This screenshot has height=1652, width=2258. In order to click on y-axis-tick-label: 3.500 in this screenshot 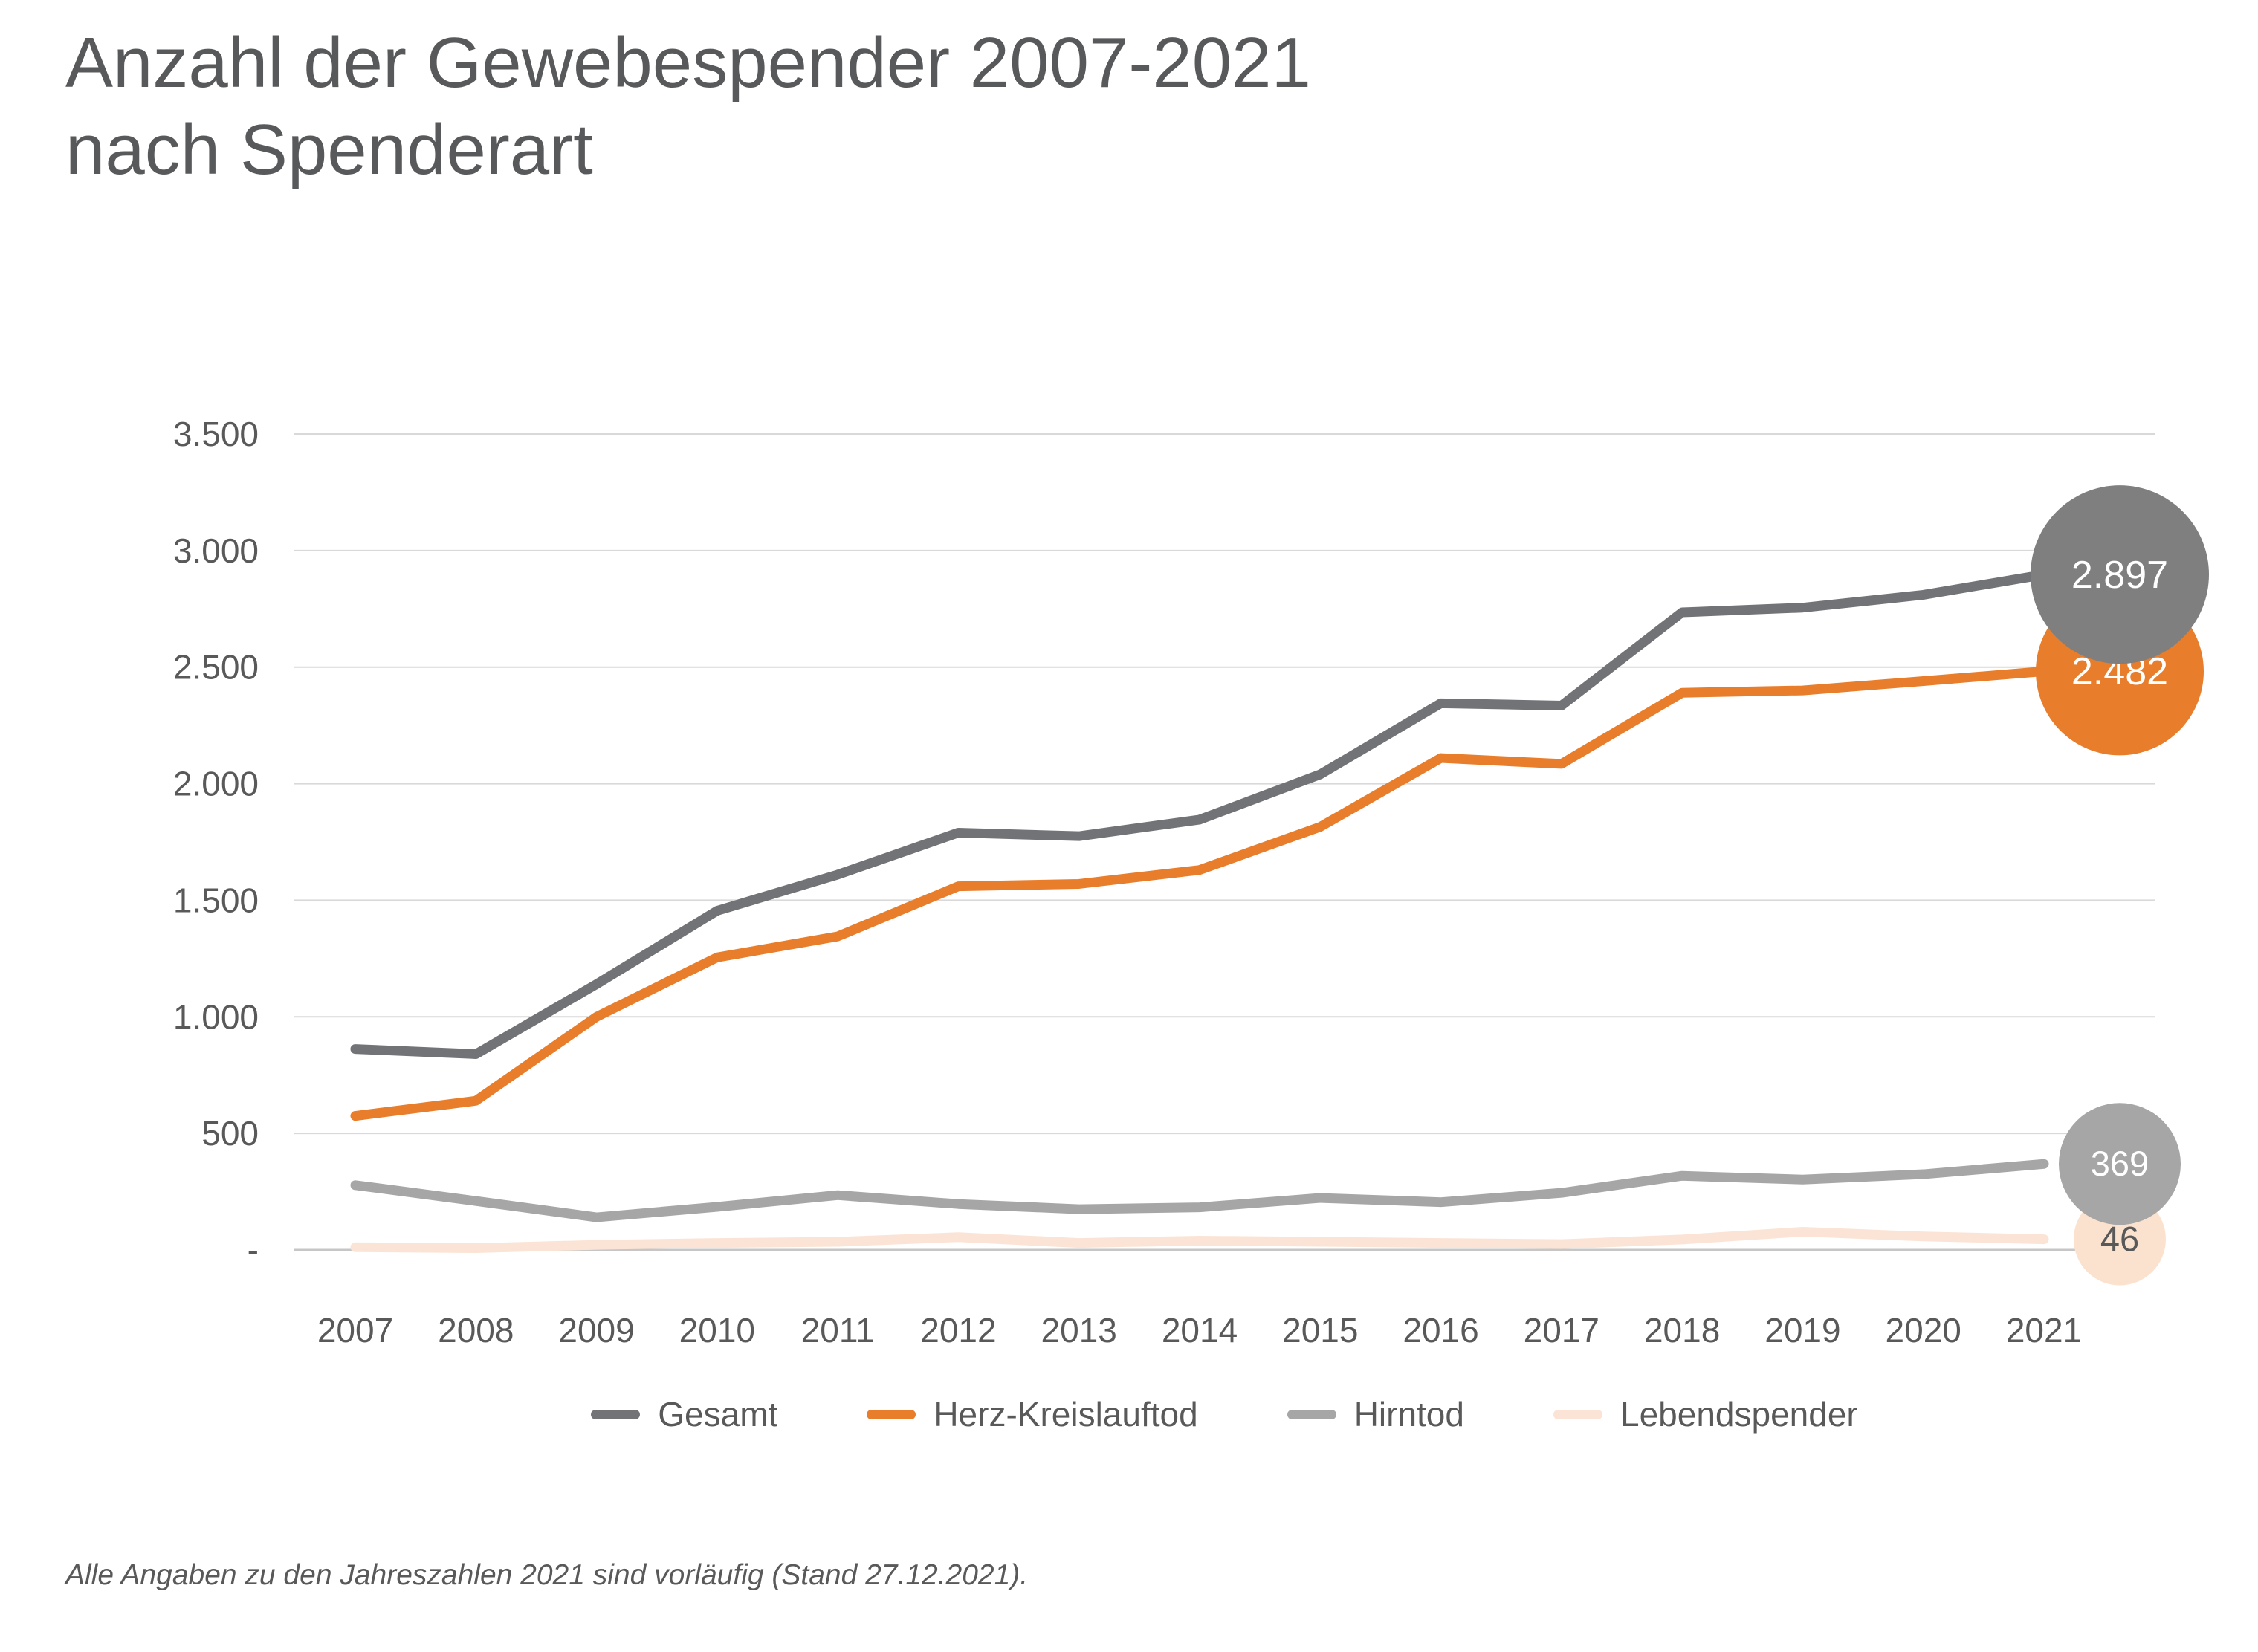, I will do `click(216, 434)`.